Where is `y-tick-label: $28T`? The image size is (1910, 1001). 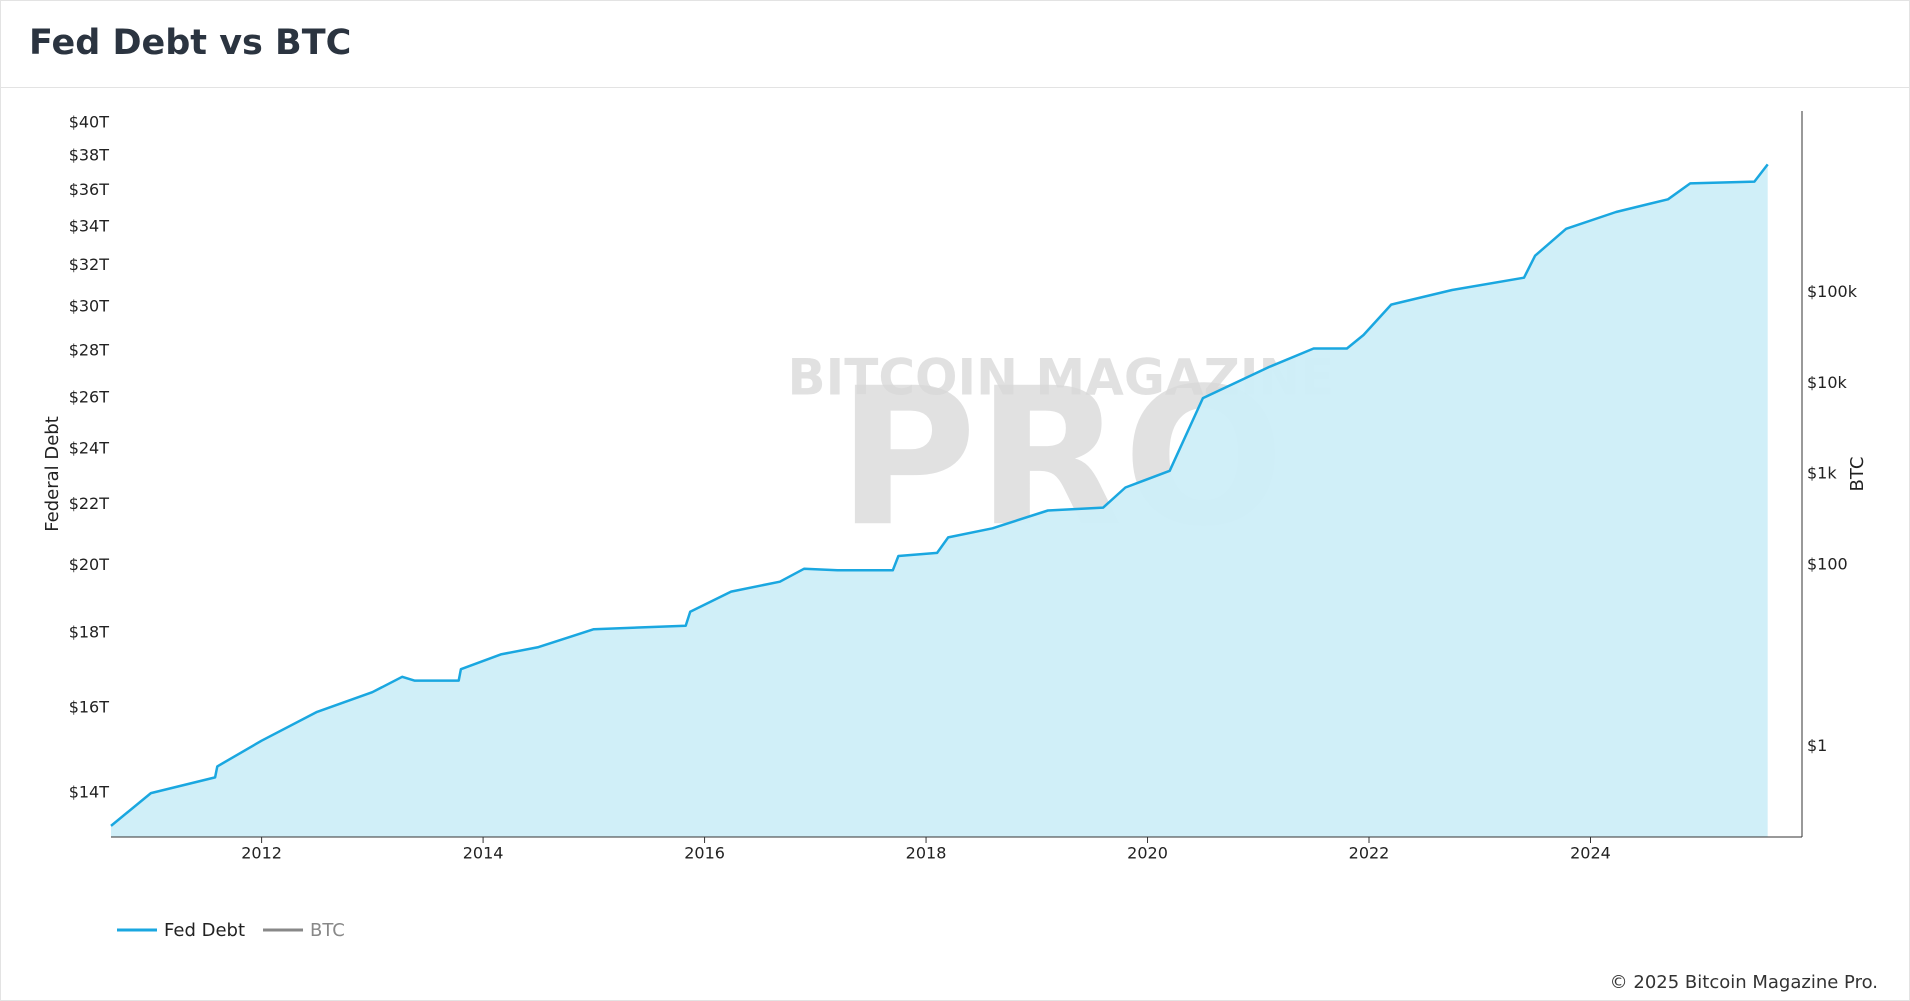 y-tick-label: $28T is located at coordinates (89, 349).